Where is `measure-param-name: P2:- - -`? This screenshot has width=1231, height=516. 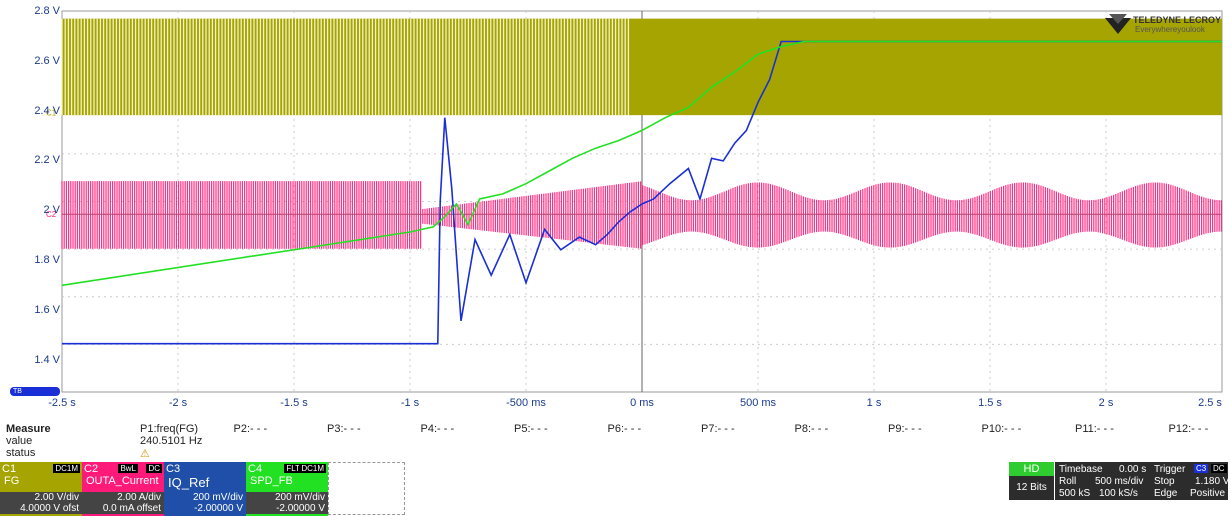
measure-param-name: P2:- - - is located at coordinates (250, 429).